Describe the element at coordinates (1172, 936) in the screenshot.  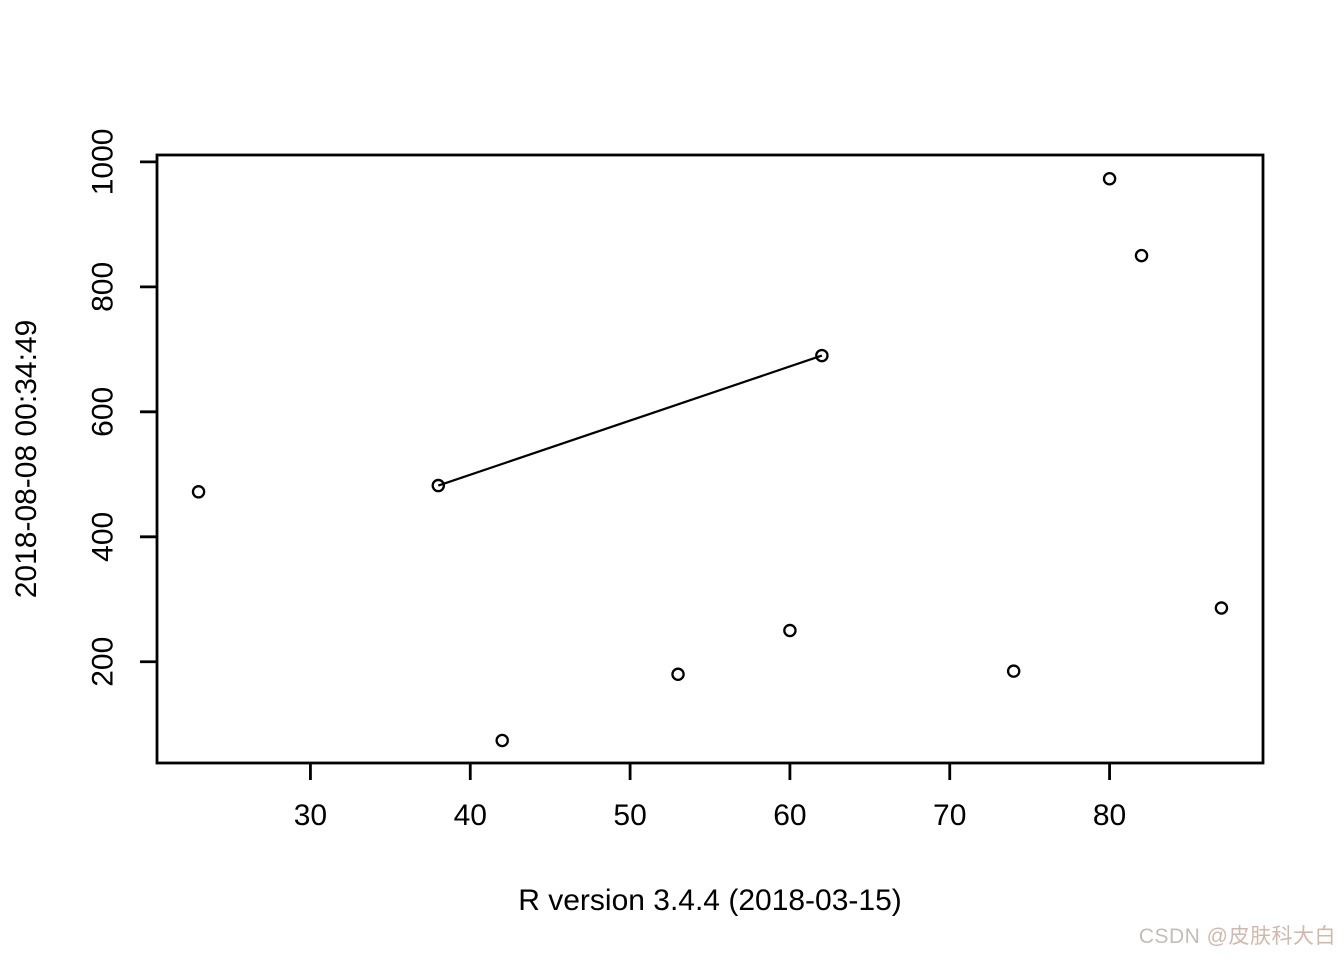
I see `watermark-csdn-text: CSDN` at that location.